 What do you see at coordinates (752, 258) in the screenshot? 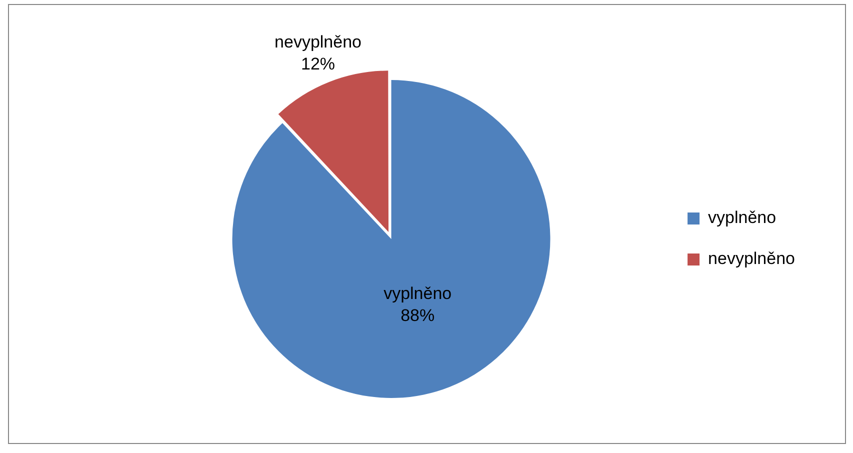
I see `legend-label: nevyplněno` at bounding box center [752, 258].